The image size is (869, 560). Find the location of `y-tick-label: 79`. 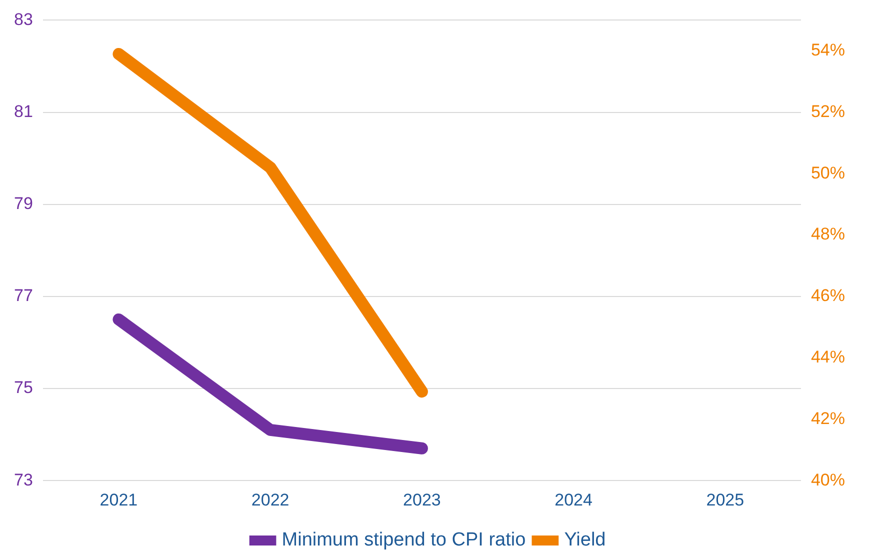

y-tick-label: 79 is located at coordinates (23, 204).